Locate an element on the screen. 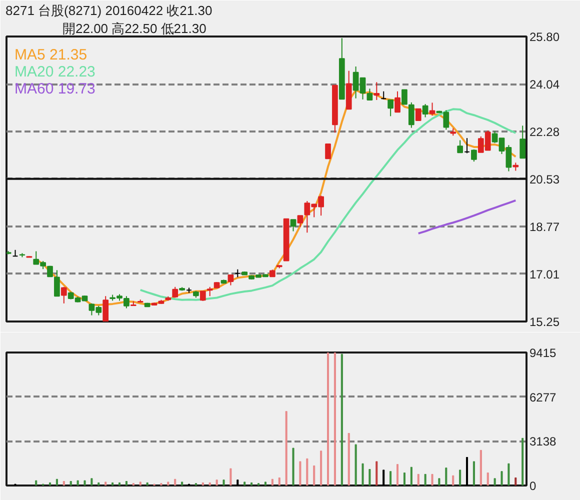 The width and height of the screenshot is (580, 500). y-tick-label: 18.77 is located at coordinates (545, 227).